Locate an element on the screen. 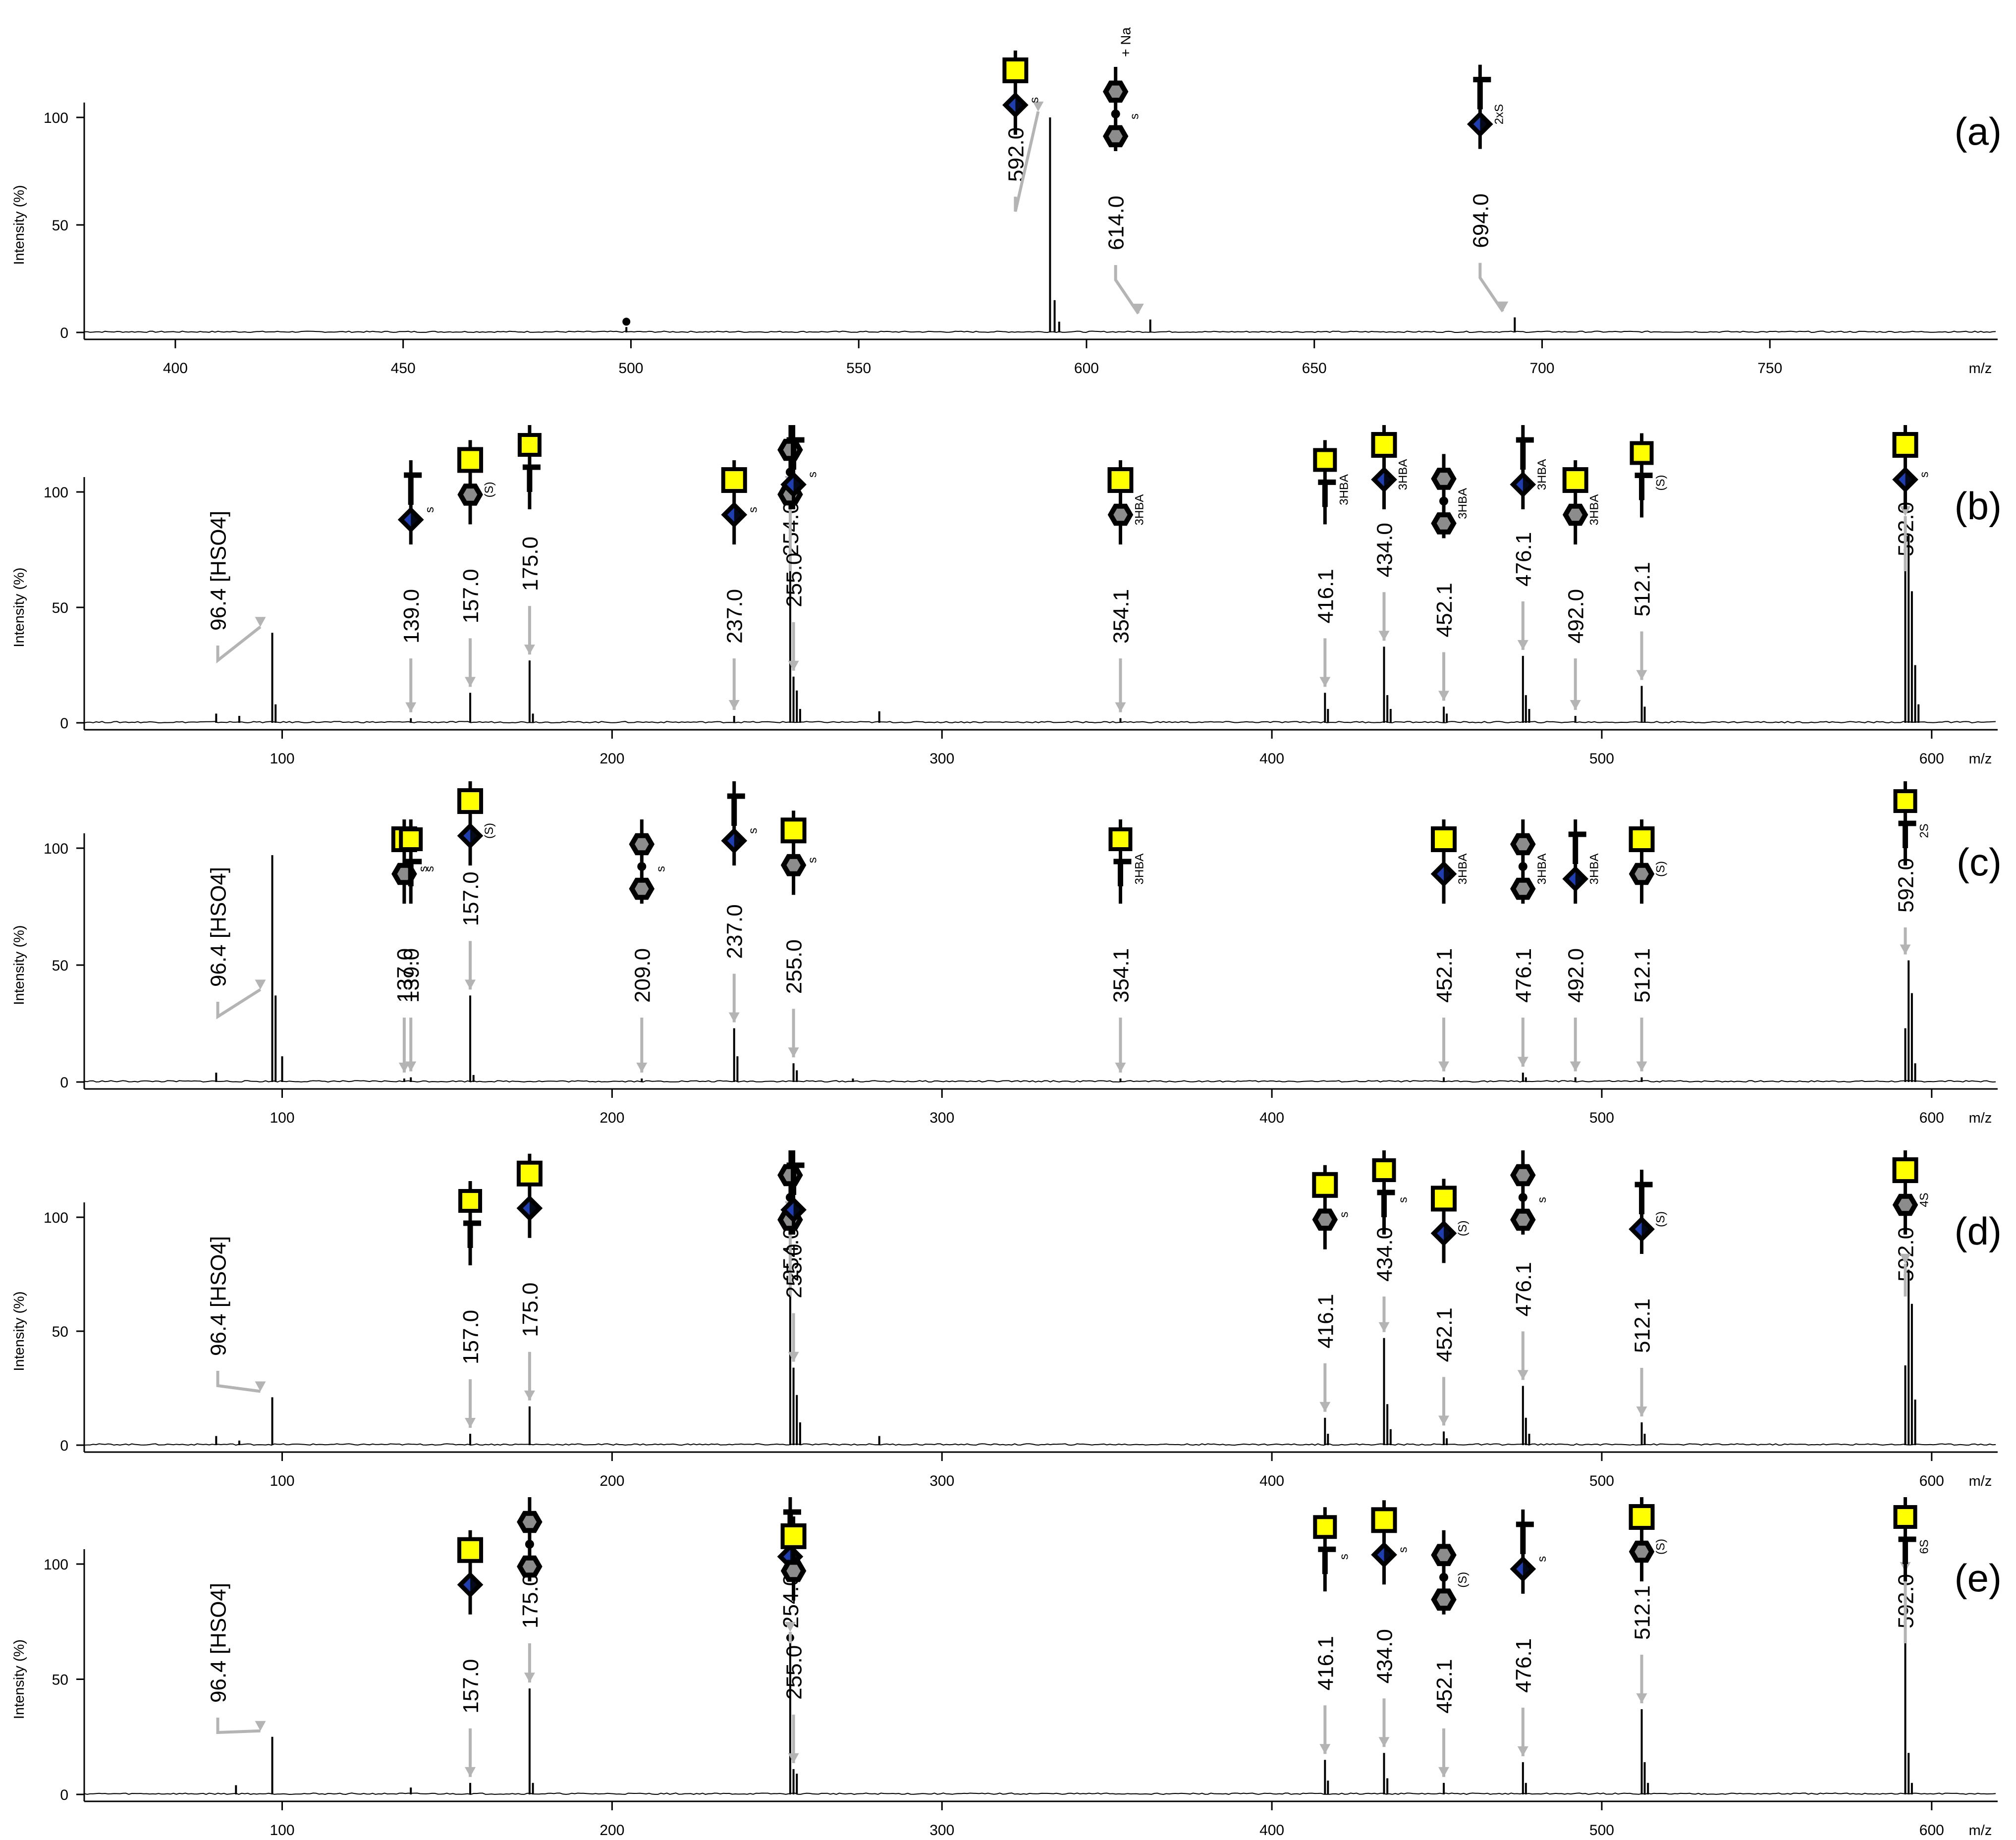  peak-label: 512.1 is located at coordinates (1643, 975).